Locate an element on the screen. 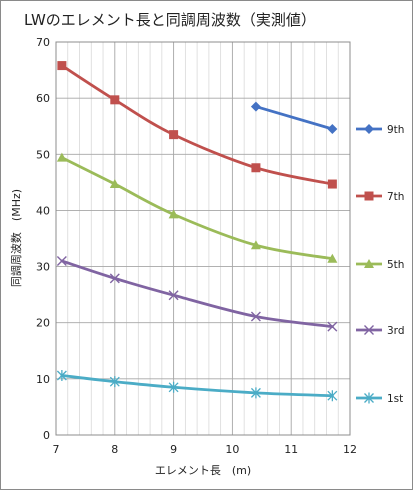  x-tick-label: 12 is located at coordinates (350, 449).